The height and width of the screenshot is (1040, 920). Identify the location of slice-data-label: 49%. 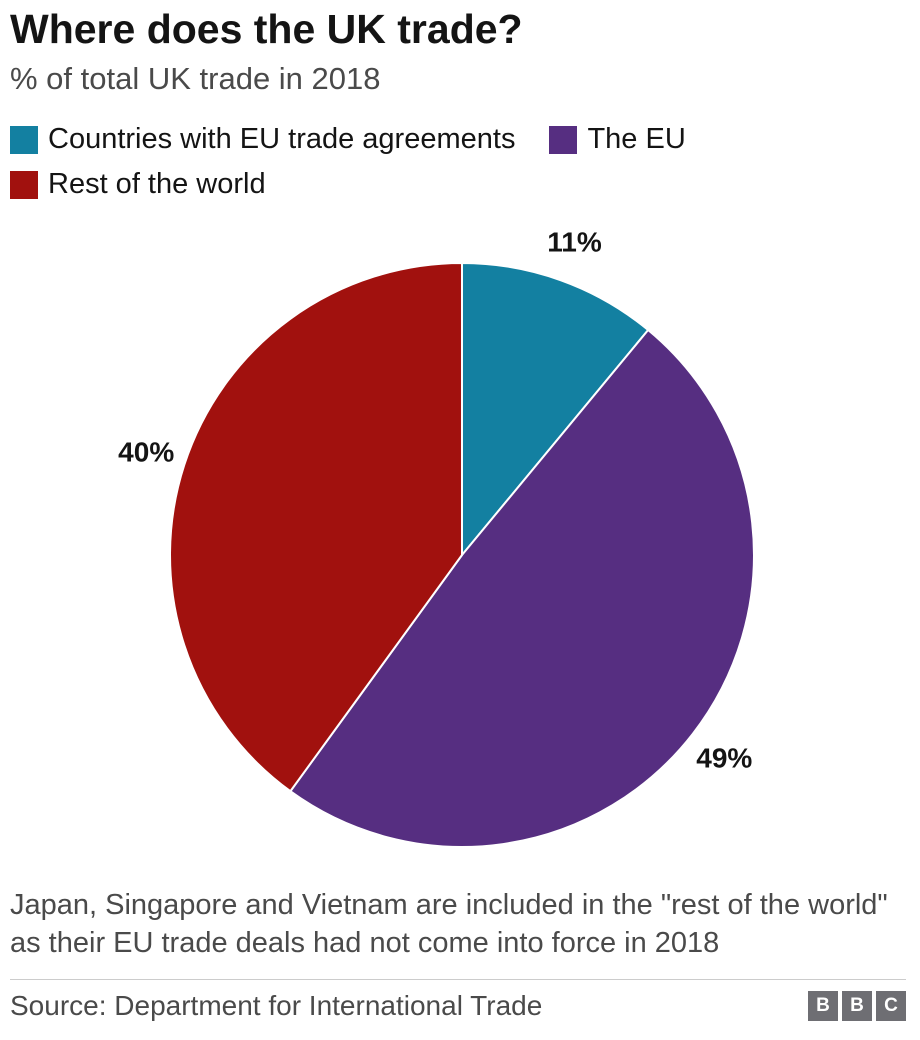
(724, 758).